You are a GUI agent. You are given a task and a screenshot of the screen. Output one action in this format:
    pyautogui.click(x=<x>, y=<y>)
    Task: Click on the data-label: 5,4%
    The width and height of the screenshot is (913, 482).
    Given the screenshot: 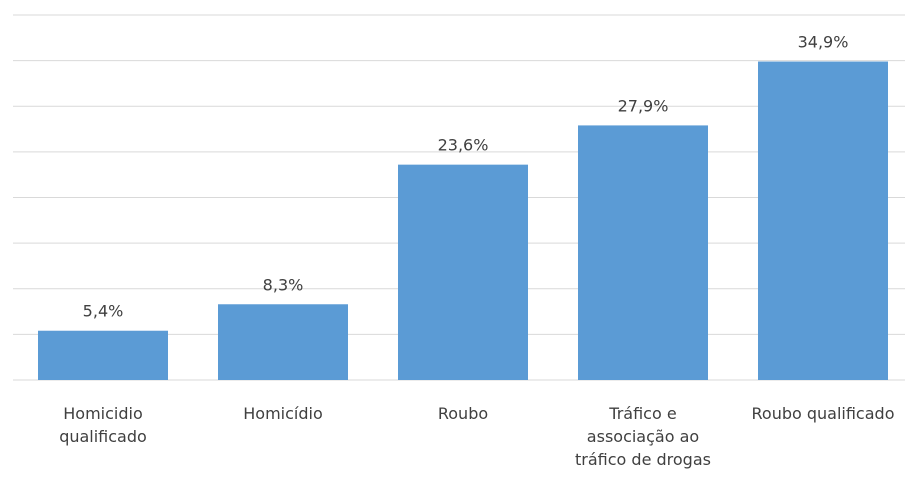 What is the action you would take?
    pyautogui.click(x=103, y=311)
    